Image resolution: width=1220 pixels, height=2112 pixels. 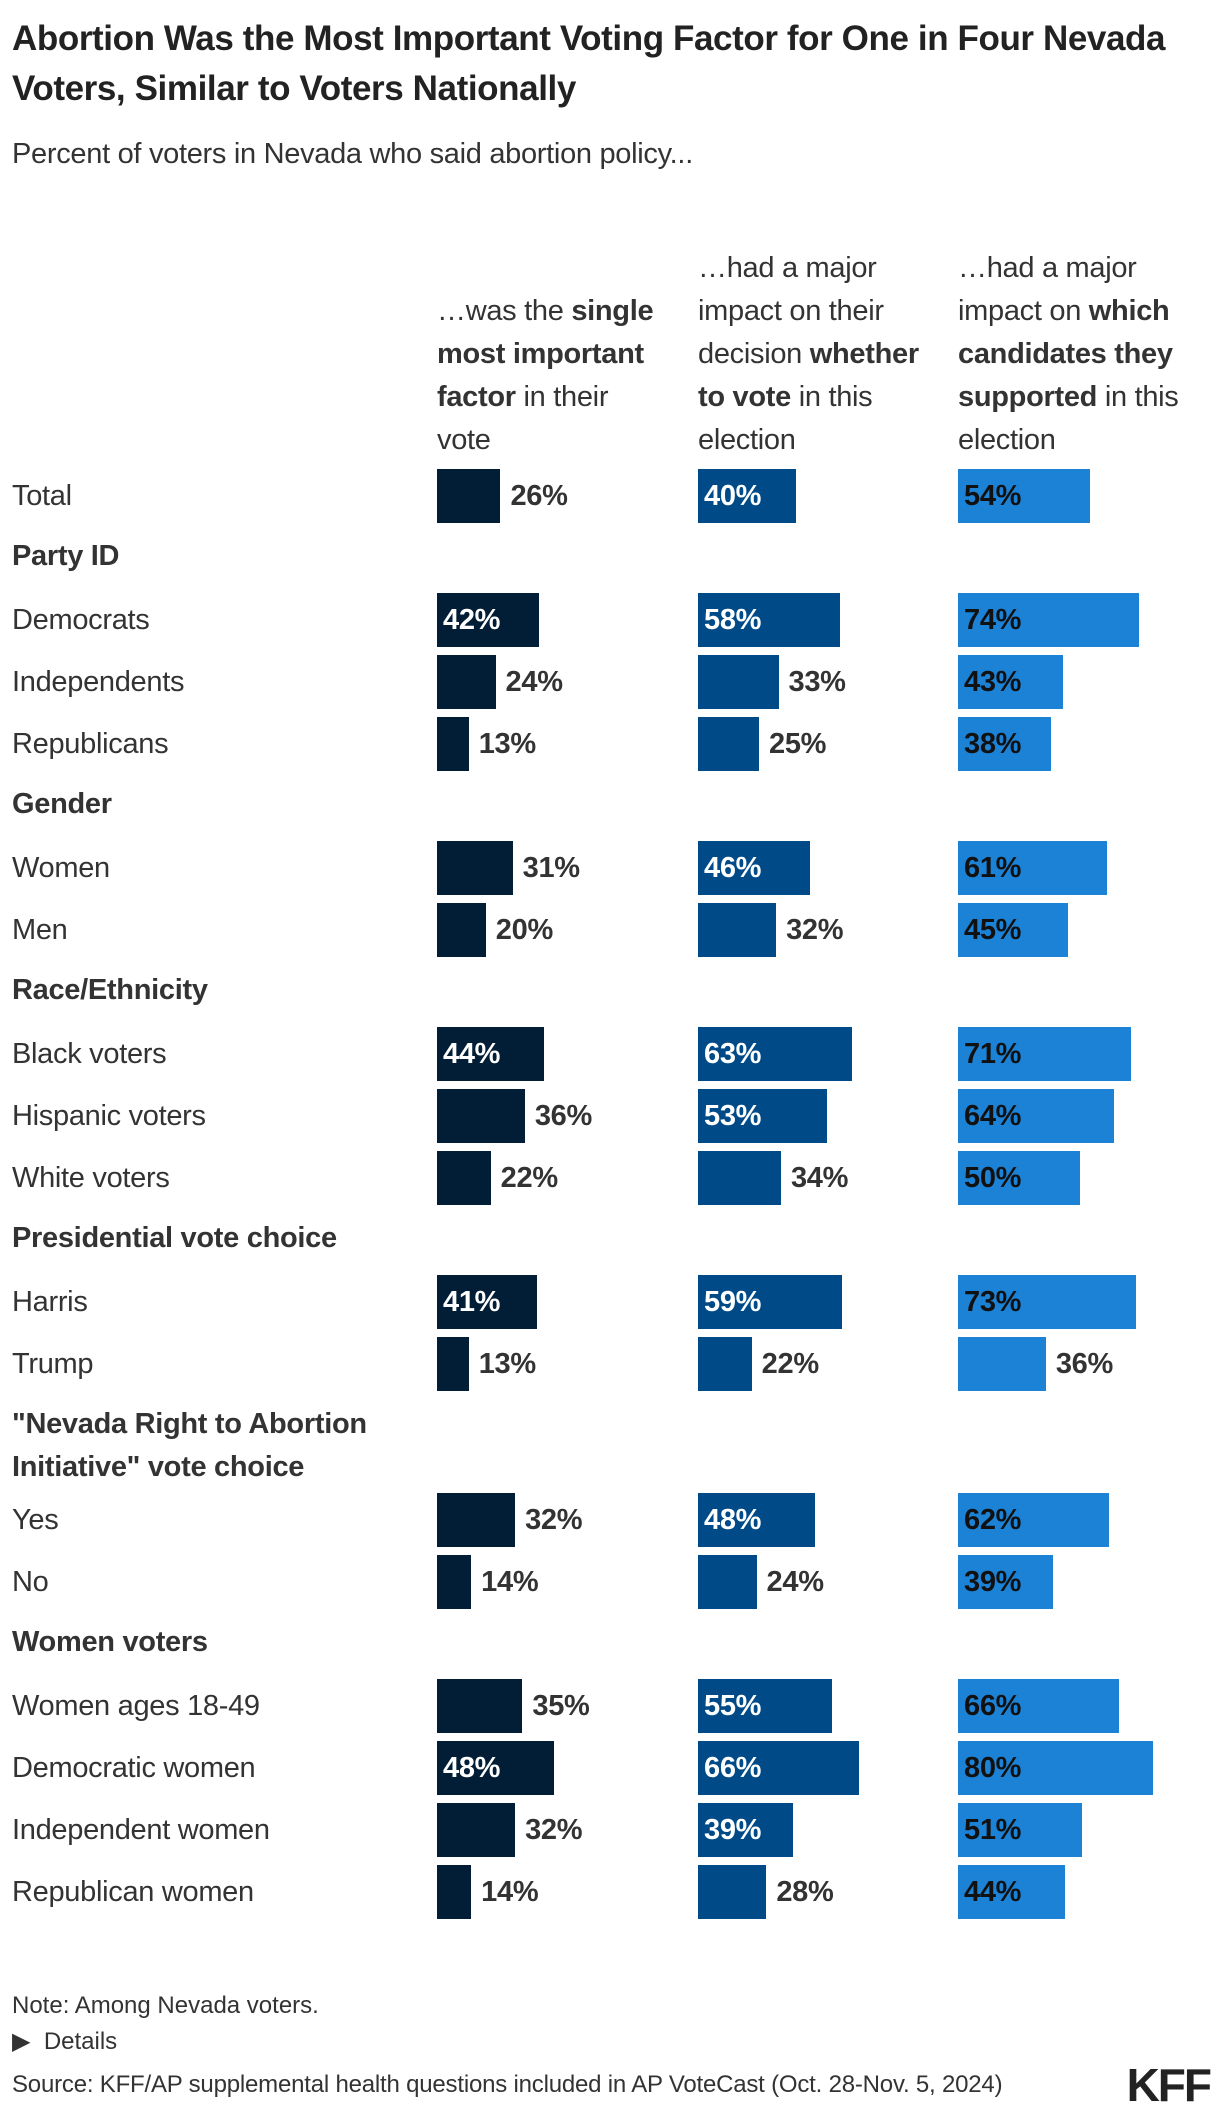 I want to click on table-row: White voters 22% 34% 50%, so click(x=610, y=1178).